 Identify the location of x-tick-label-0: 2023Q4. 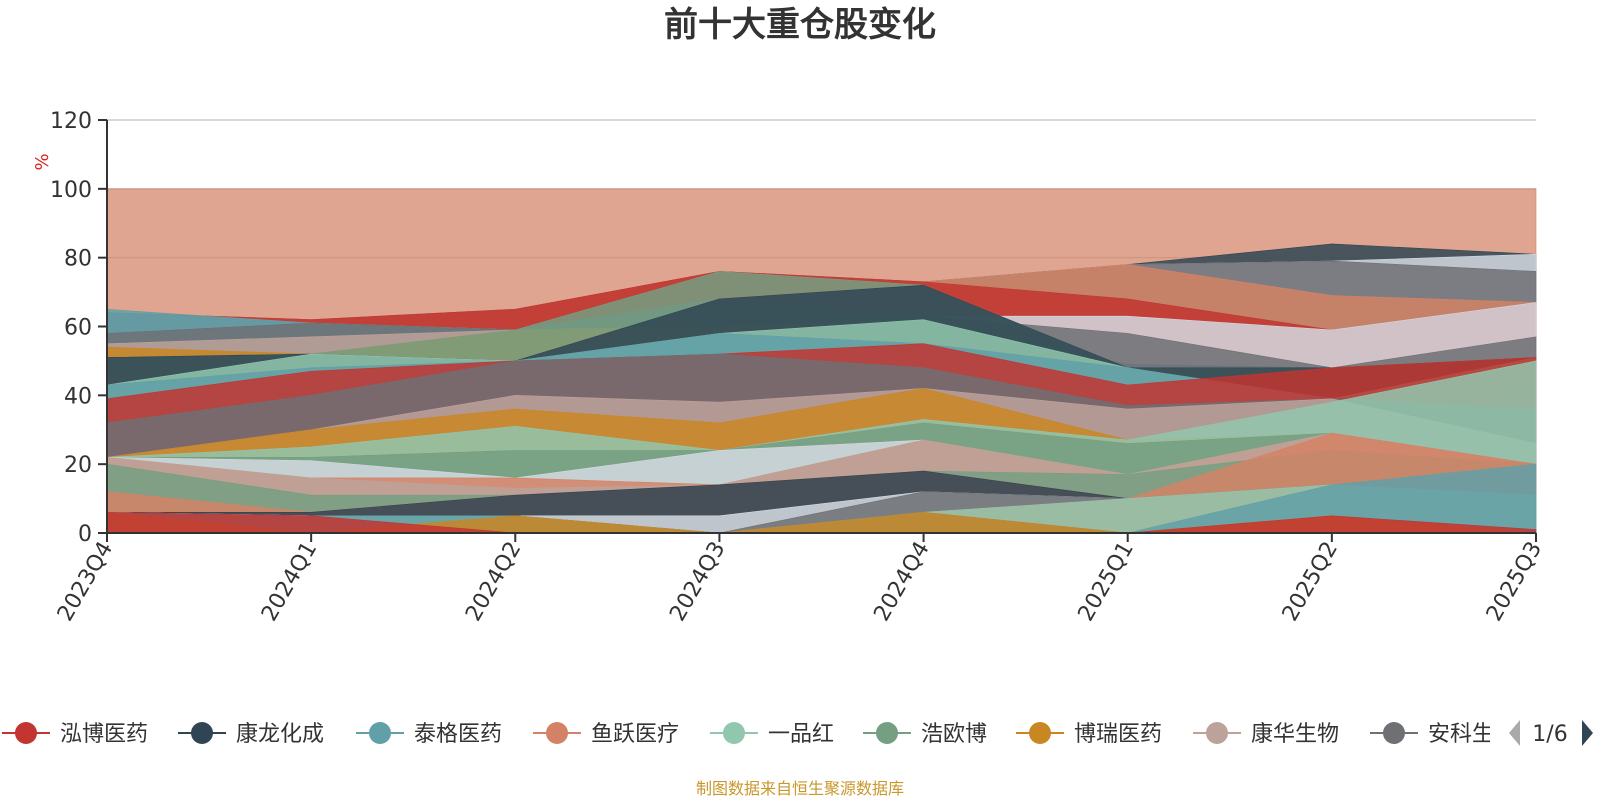
(85, 582).